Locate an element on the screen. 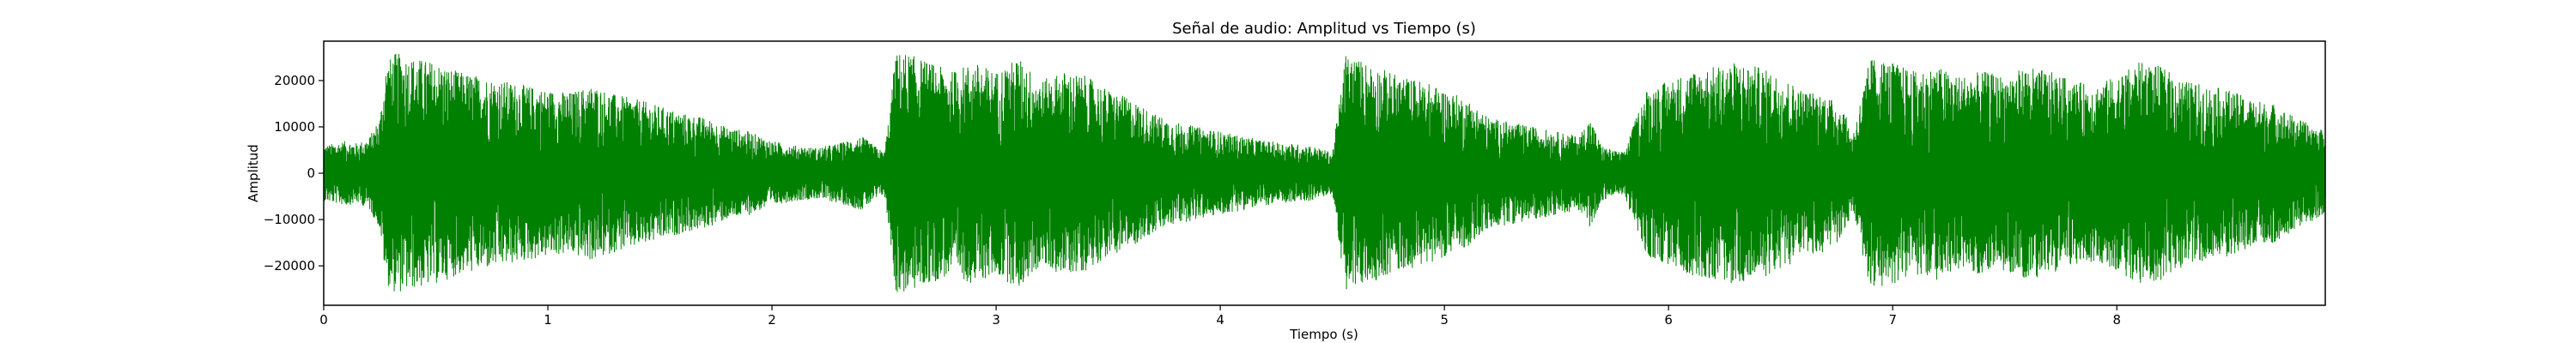 This screenshot has width=2576, height=343. y-tick-label: −20000 is located at coordinates (290, 266).